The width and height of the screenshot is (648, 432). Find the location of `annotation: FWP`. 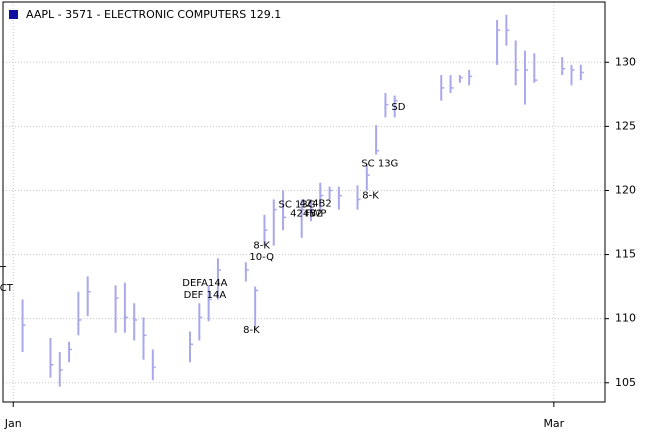

annotation: FWP is located at coordinates (316, 214).